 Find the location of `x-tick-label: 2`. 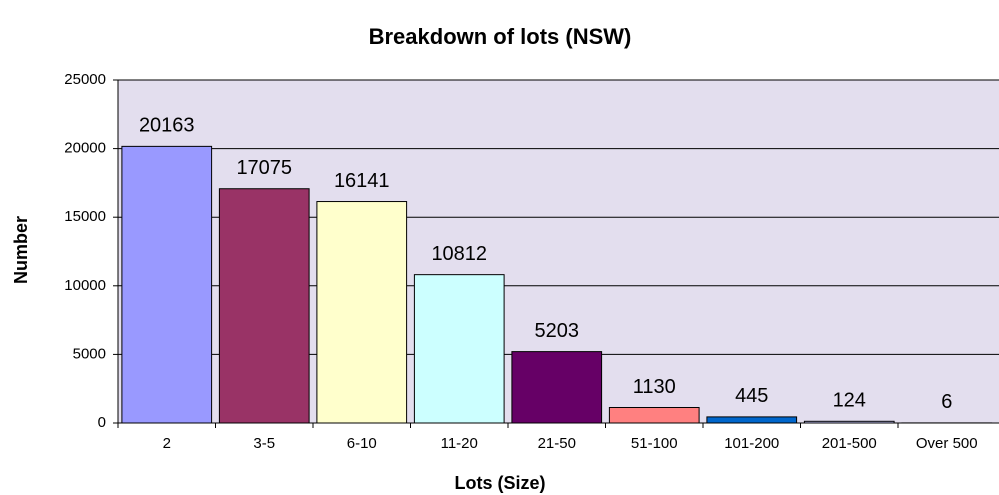

x-tick-label: 2 is located at coordinates (167, 443).